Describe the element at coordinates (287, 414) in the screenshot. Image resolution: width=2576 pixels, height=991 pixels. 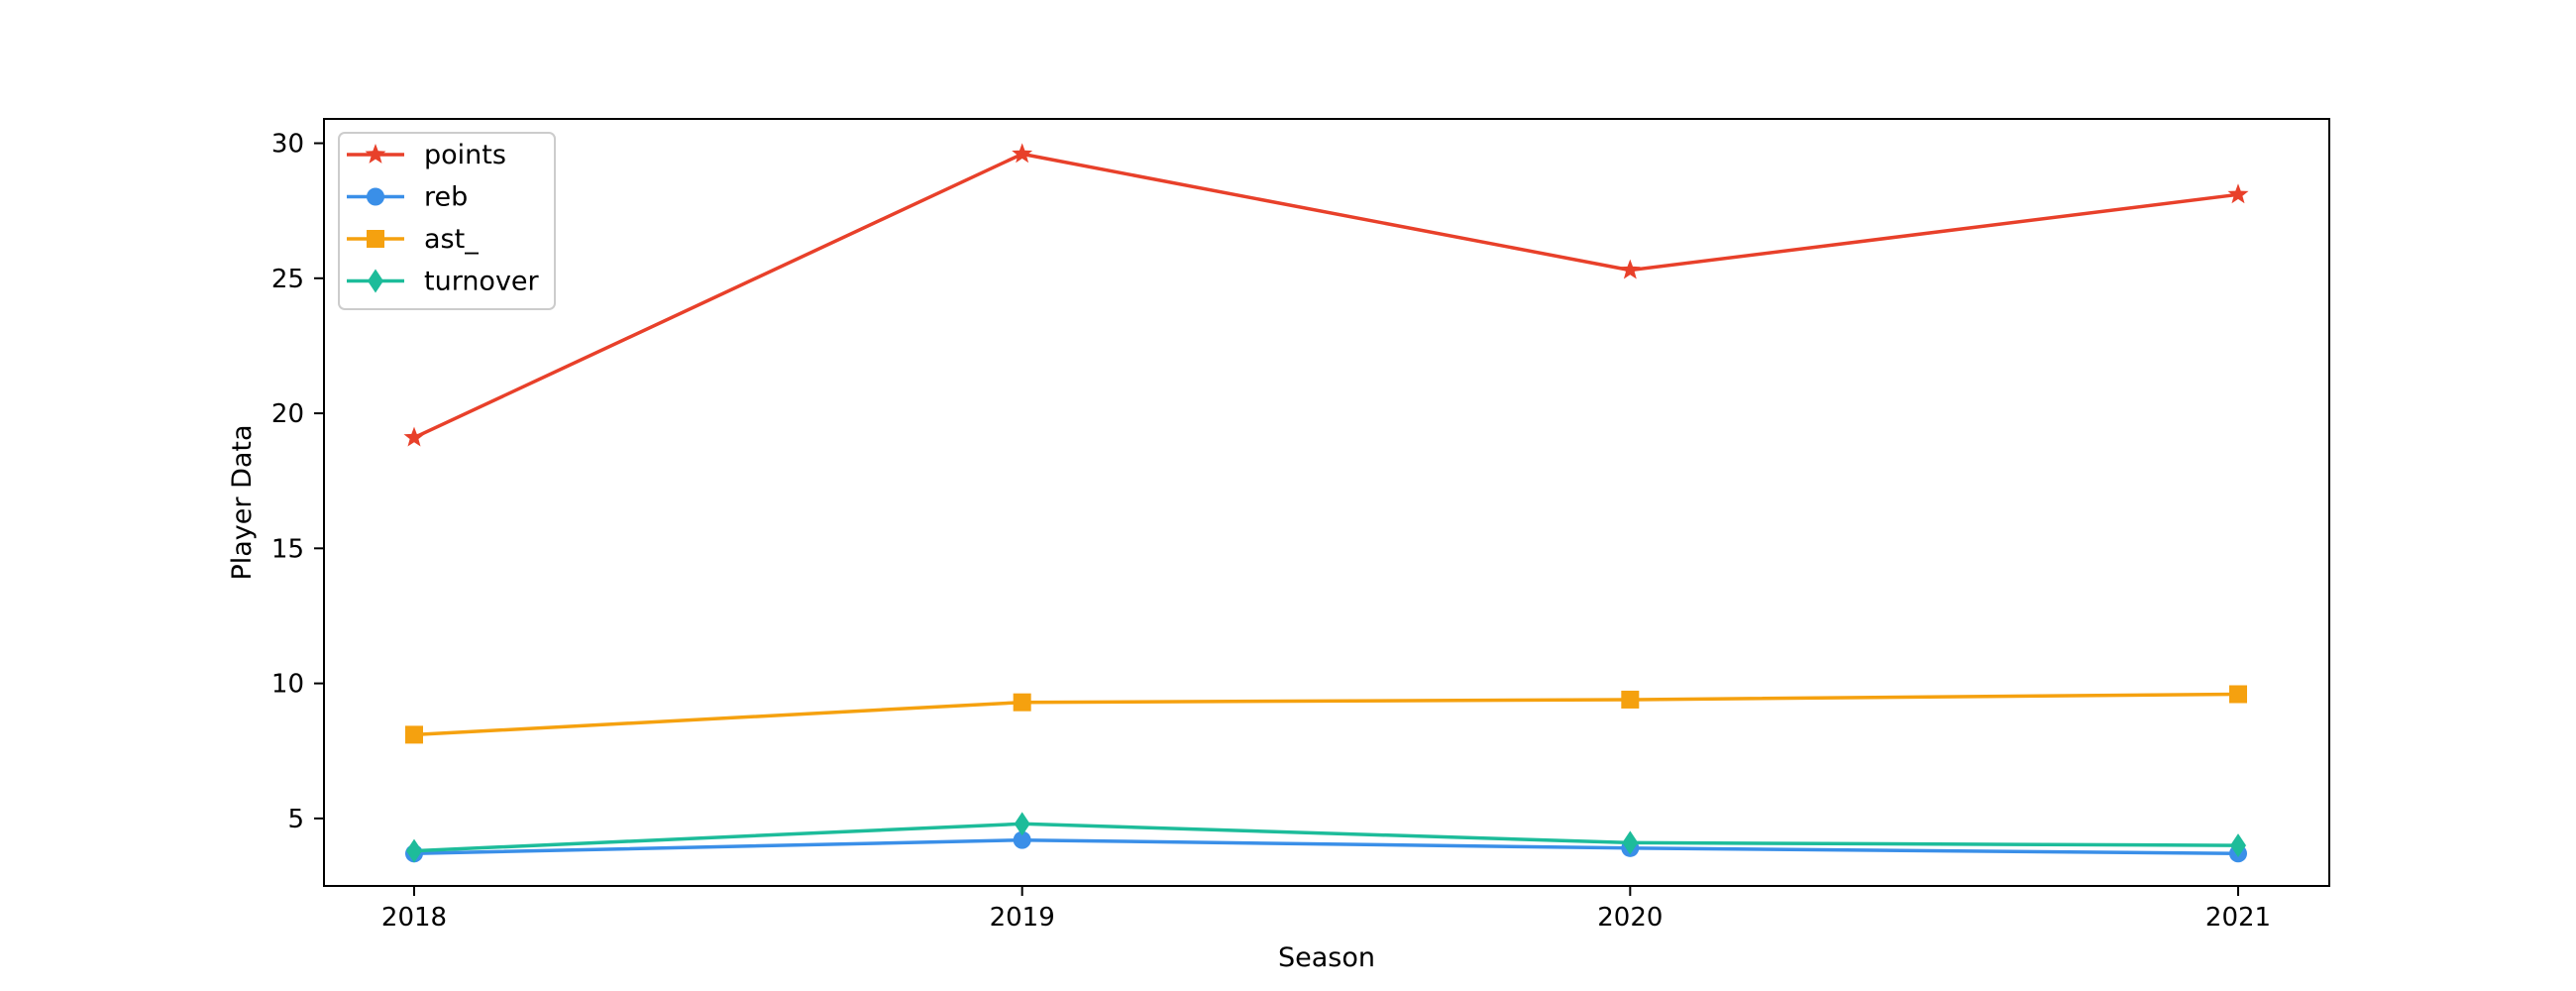
I see `y-tick-label: 20` at that location.